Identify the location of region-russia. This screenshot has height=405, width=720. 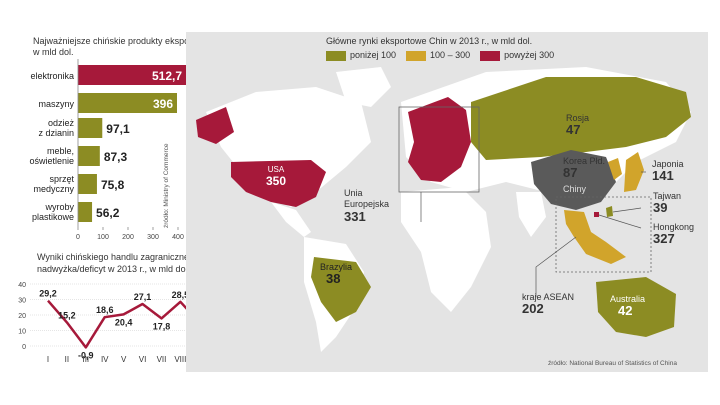
(581, 118).